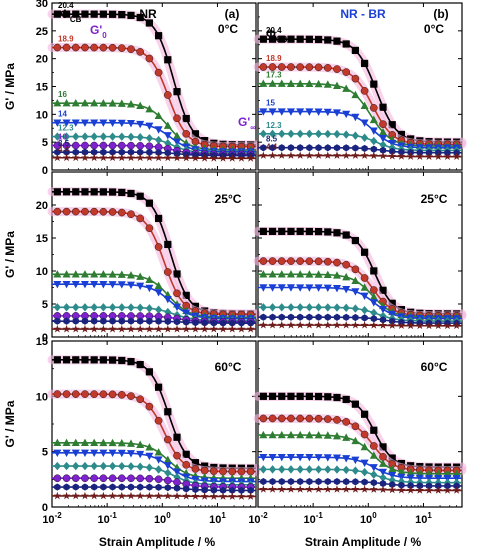 This screenshot has width=499, height=550. I want to click on y-tick-label: 15, so click(42, 239).